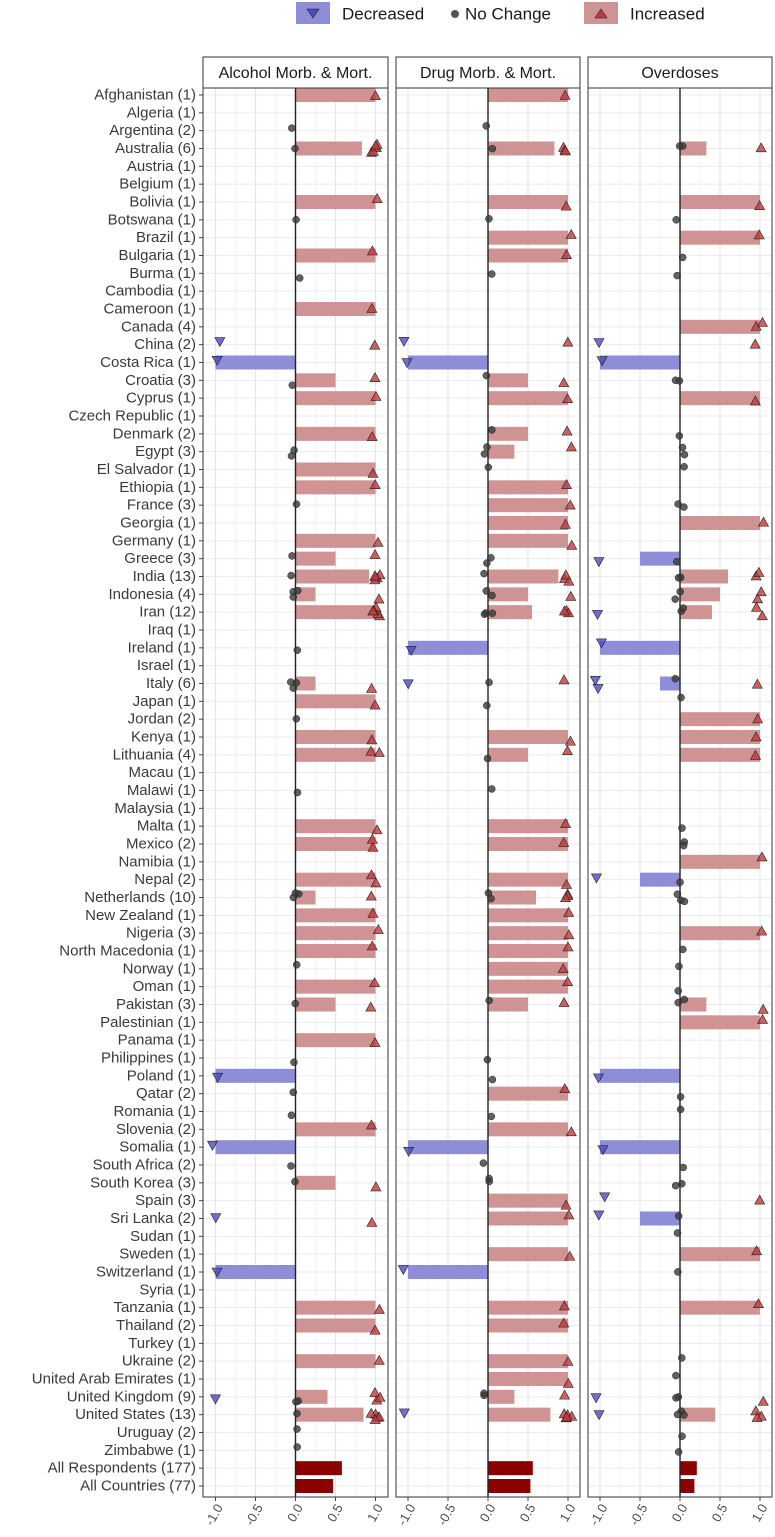 The image size is (775, 1537). Describe the element at coordinates (127, 951) in the screenshot. I see `row-label: North Macedonia (1)` at that location.